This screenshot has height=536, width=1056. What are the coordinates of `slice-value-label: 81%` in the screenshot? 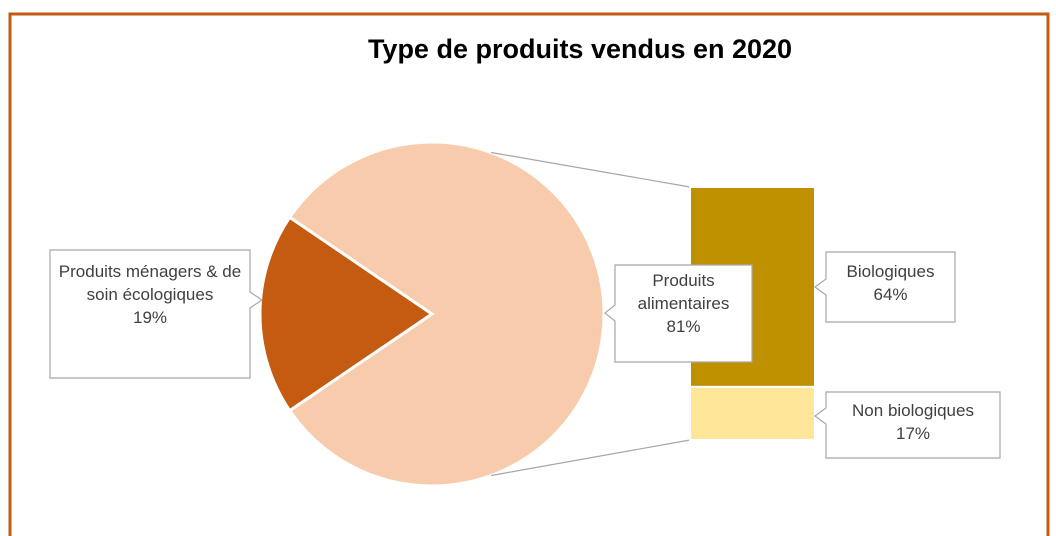 It's located at (683, 326).